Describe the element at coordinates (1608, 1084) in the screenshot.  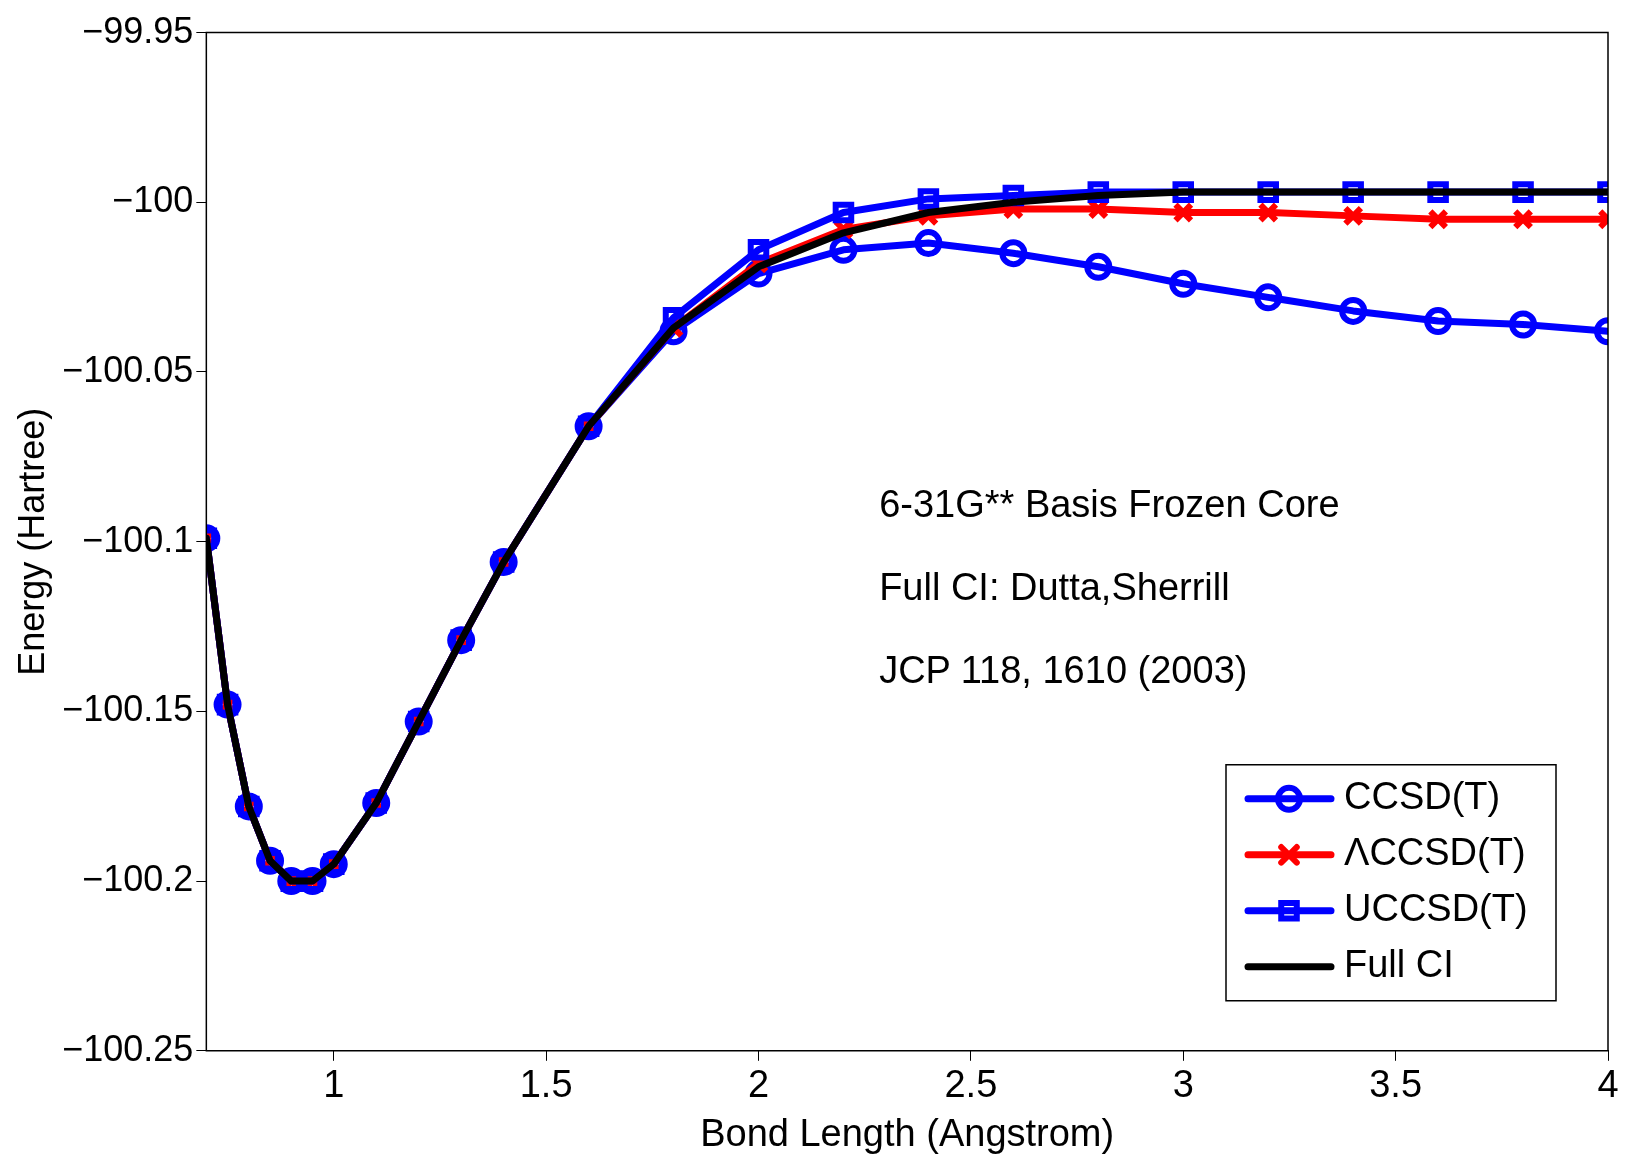
I see `x-tick-label: 4` at that location.